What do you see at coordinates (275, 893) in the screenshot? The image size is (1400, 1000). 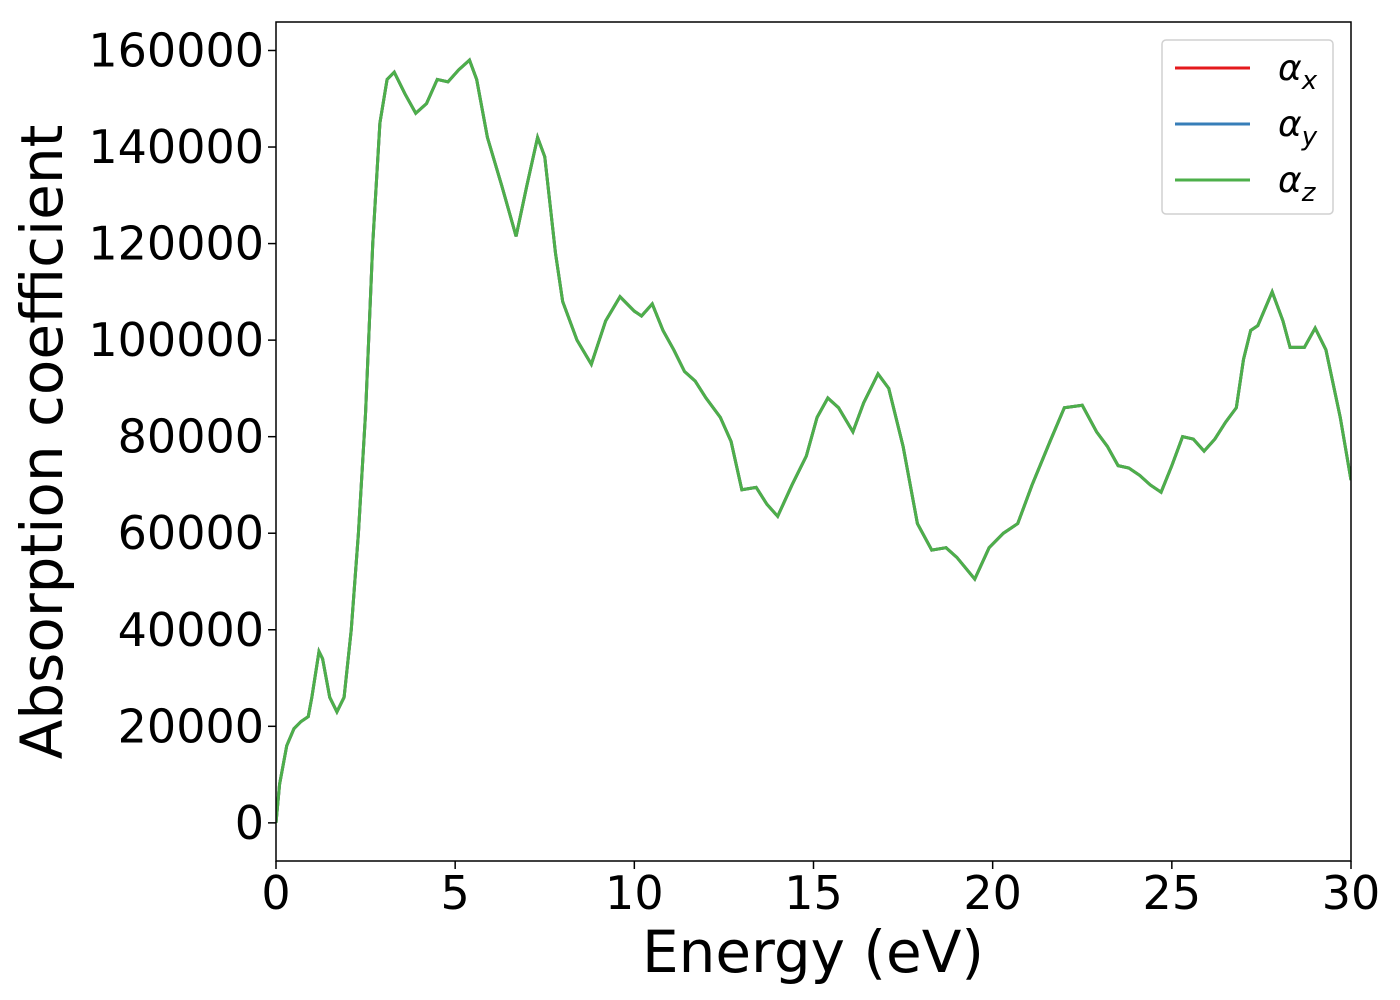 I see `x-tick-label: 0` at bounding box center [275, 893].